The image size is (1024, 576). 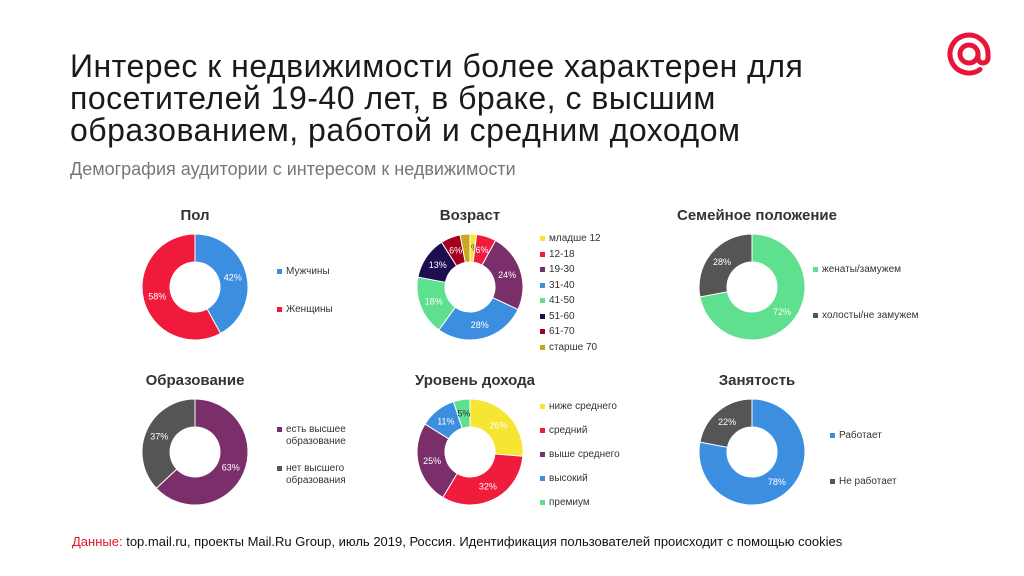 I want to click on income-legend-label-3: высокий, so click(x=568, y=478).